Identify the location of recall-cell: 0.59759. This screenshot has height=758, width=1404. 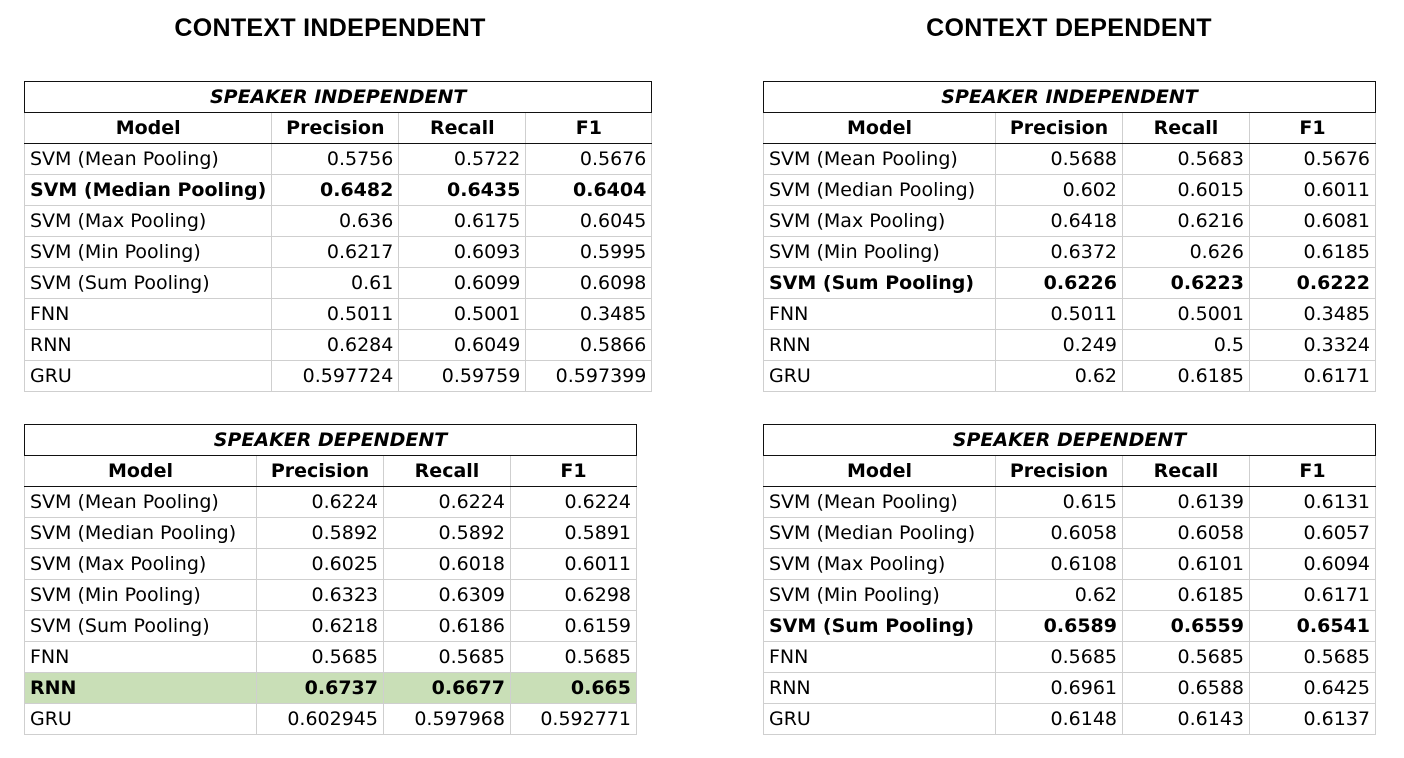
(462, 376).